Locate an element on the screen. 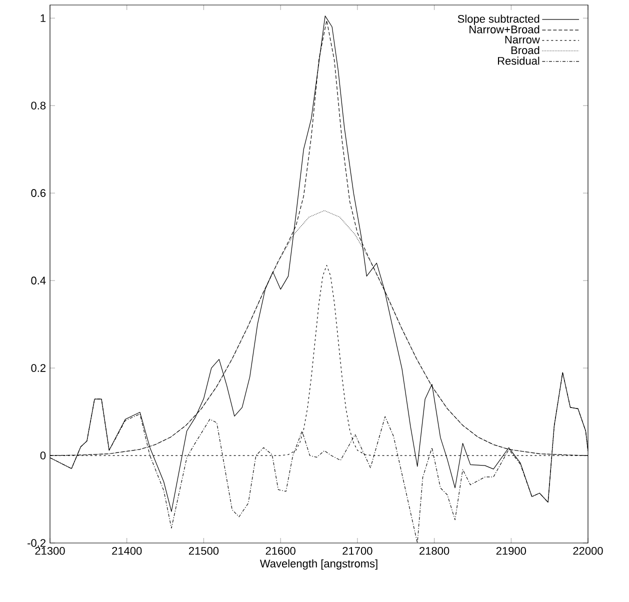 The width and height of the screenshot is (629, 602). y-tick-label: 0.6 is located at coordinates (38, 193).